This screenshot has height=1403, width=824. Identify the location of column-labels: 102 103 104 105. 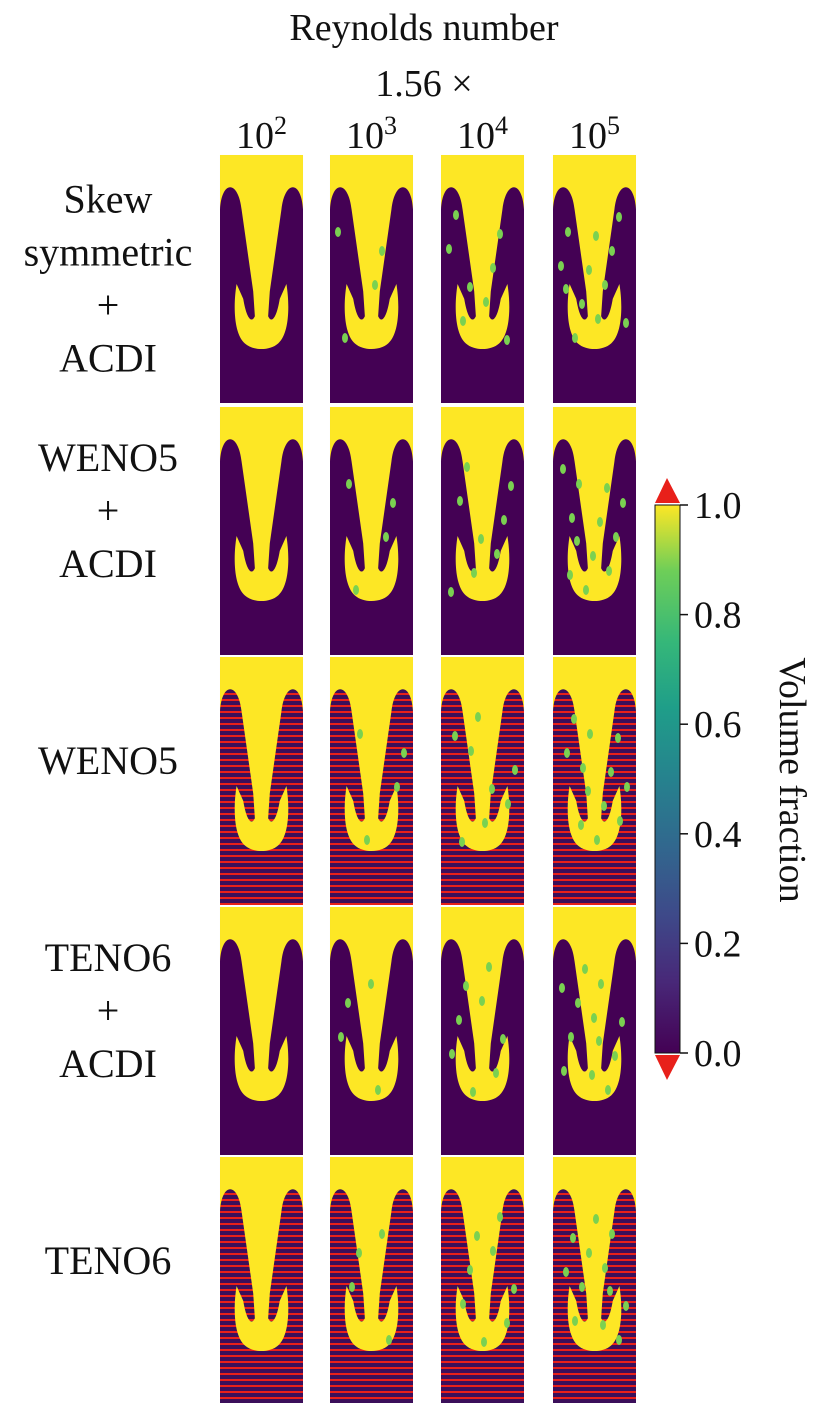
(428, 134).